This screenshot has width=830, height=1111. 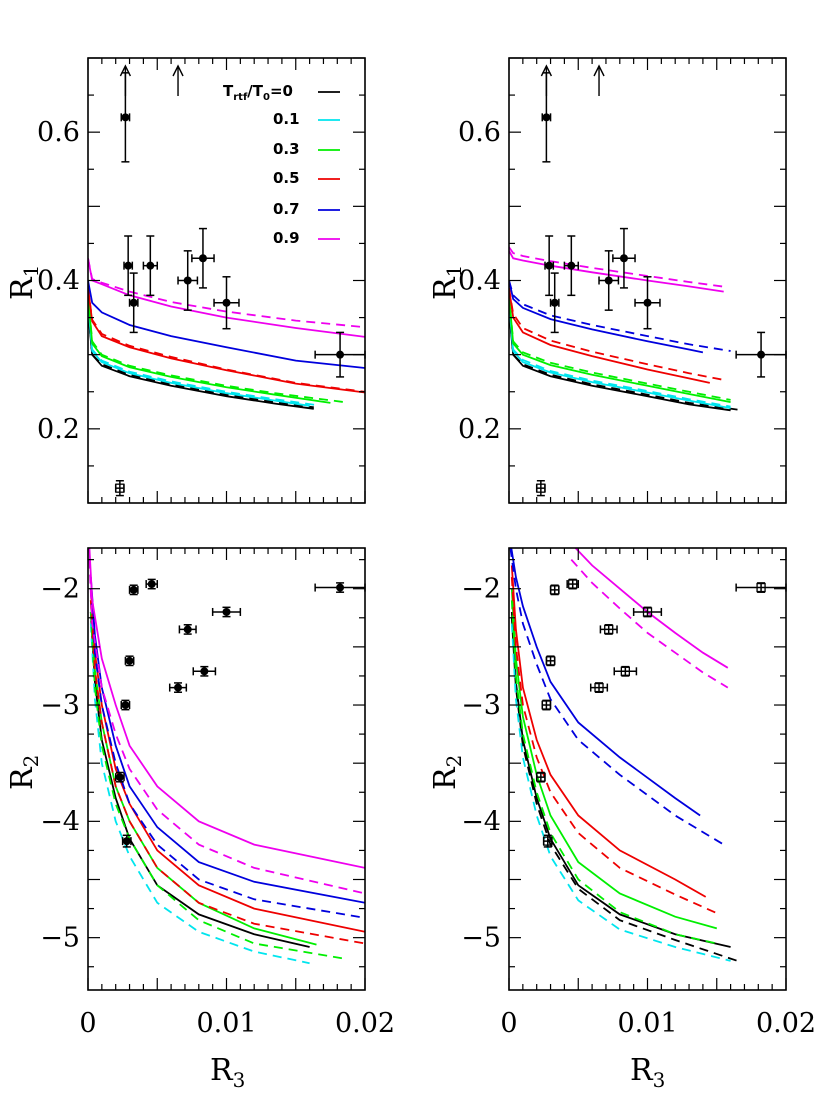 What do you see at coordinates (286, 119) in the screenshot?
I see `legend-label-1: 0.1` at bounding box center [286, 119].